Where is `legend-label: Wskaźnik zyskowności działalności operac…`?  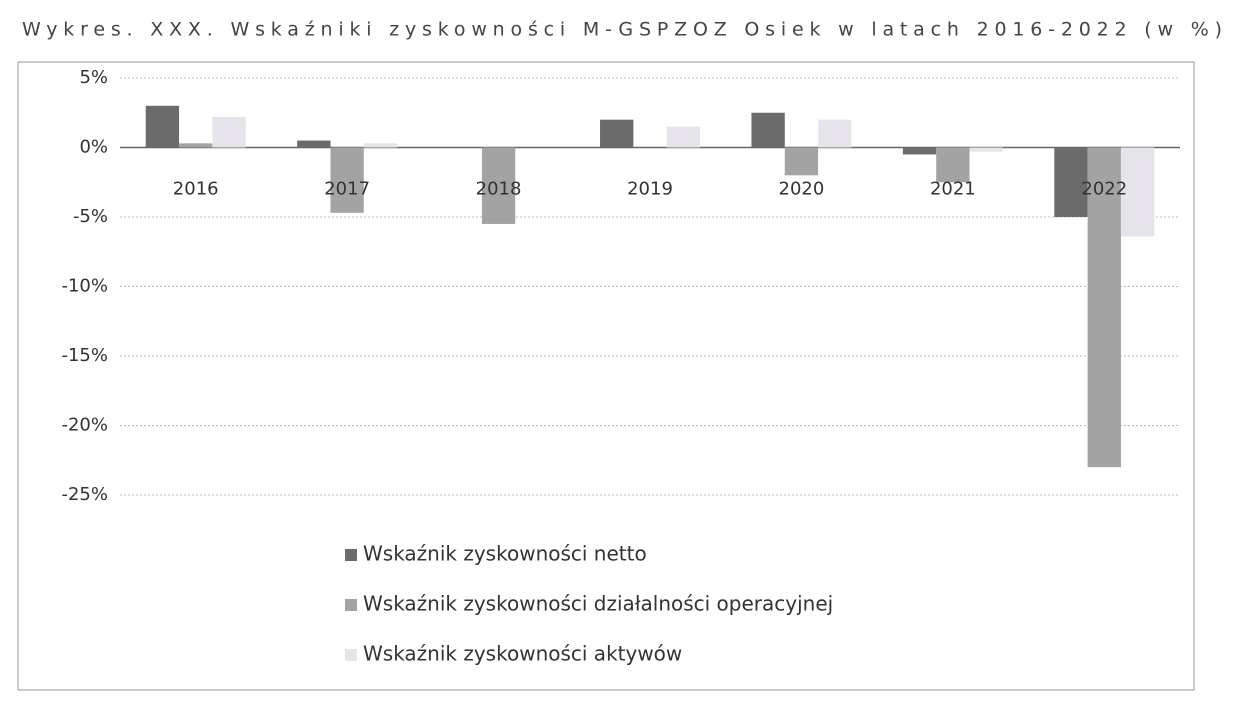
legend-label: Wskaźnik zyskowności działalności operac… is located at coordinates (598, 604).